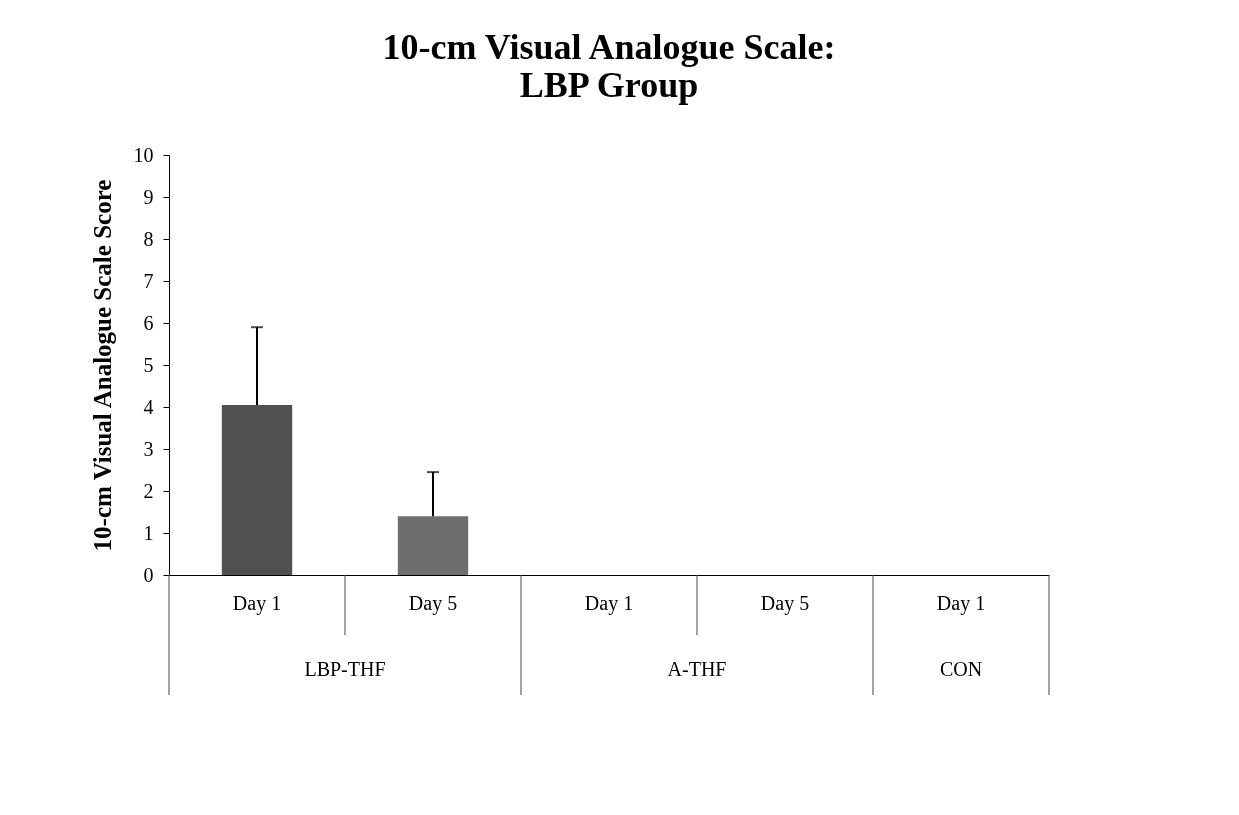 The height and width of the screenshot is (815, 1239). Describe the element at coordinates (697, 669) in the screenshot. I see `text: A-THF` at that location.